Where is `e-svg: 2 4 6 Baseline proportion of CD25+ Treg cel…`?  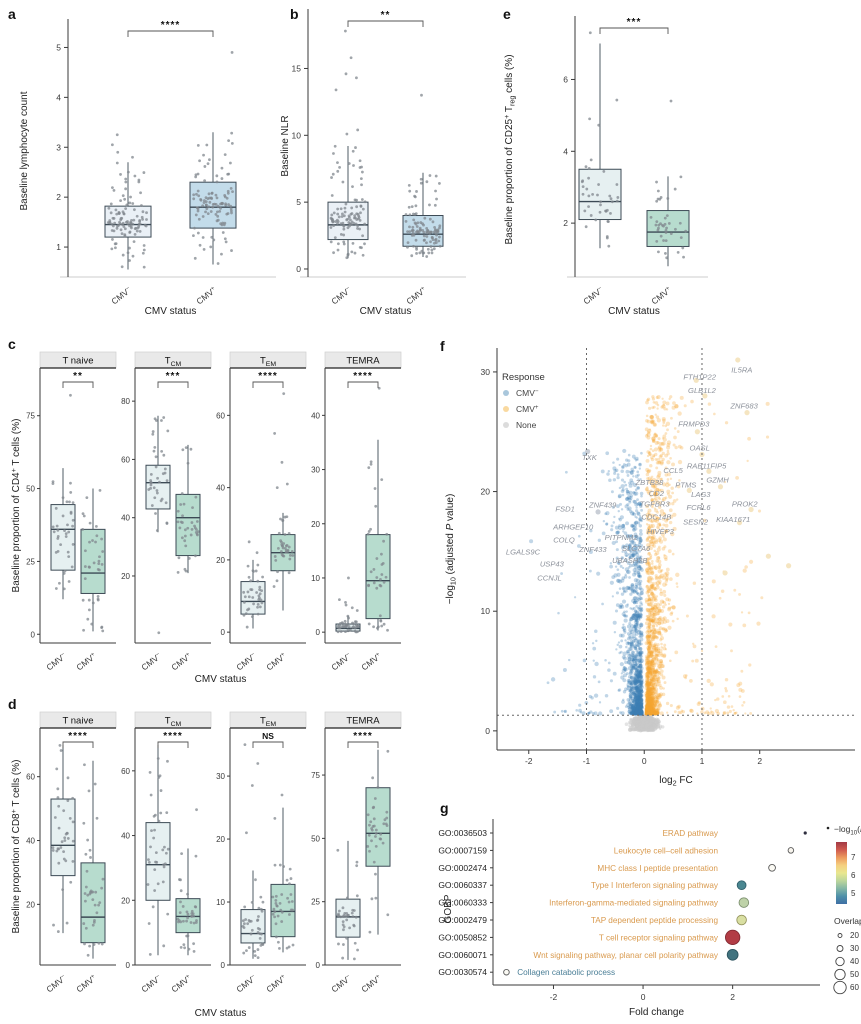
e-svg: 2 4 6 Baseline proportion of CD25+ Treg cel… is located at coordinates (605, 166).